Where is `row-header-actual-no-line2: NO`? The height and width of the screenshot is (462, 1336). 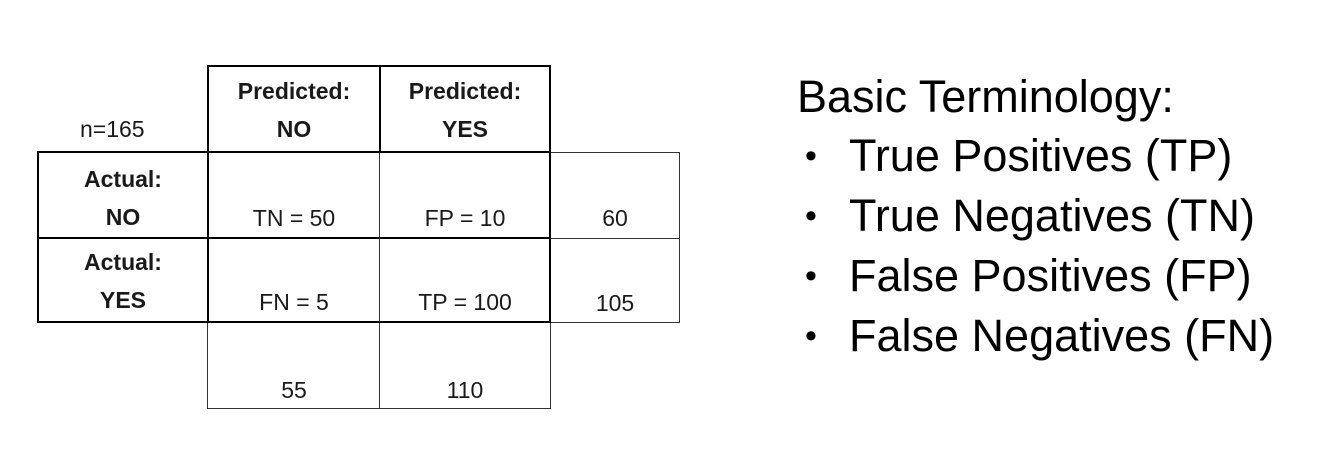 row-header-actual-no-line2: NO is located at coordinates (123, 217).